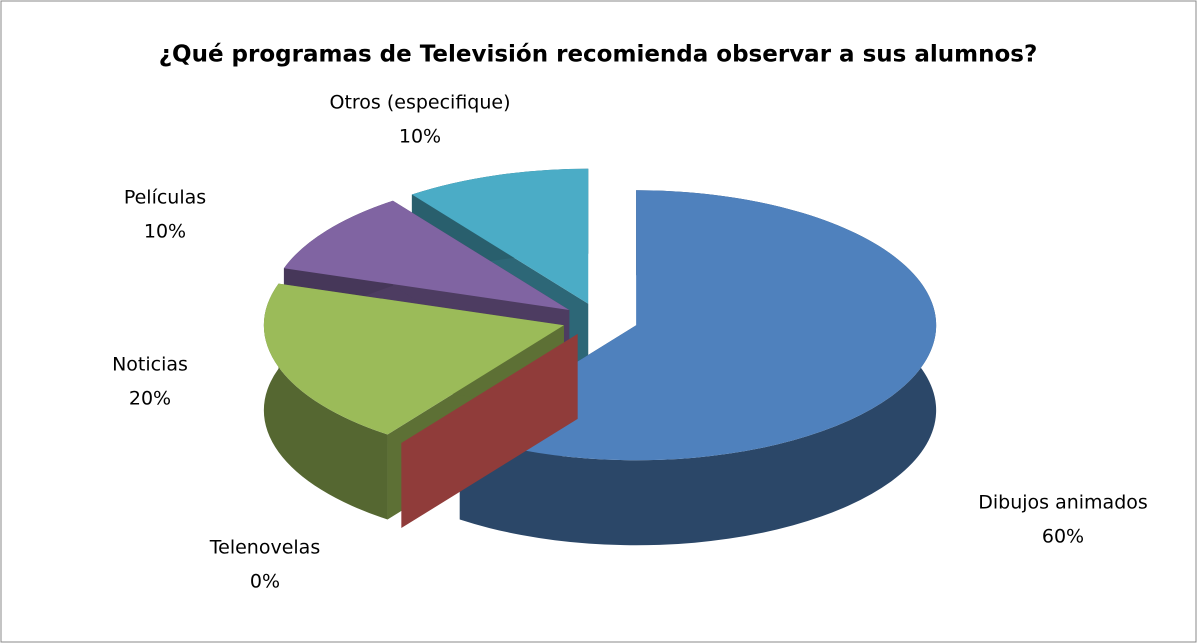 The image size is (1197, 643). Describe the element at coordinates (264, 548) in the screenshot. I see `data-label-name: Telenovelas` at that location.